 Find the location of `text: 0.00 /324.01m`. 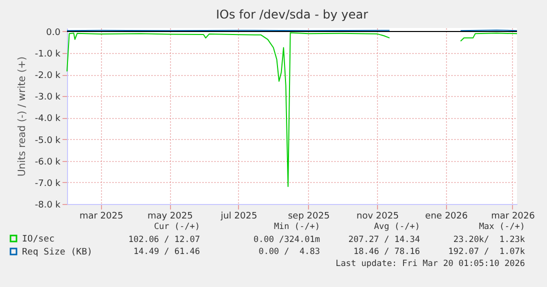

text: 0.00 /324.01m is located at coordinates (286, 239).